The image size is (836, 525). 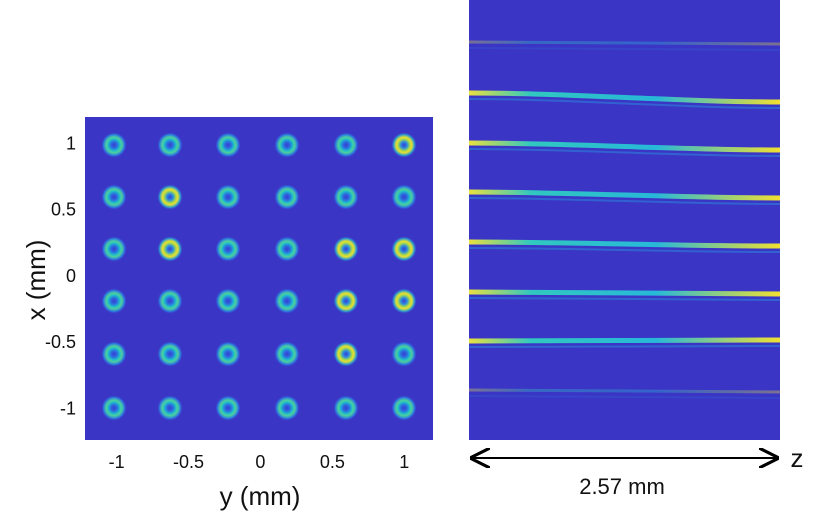 What do you see at coordinates (117, 462) in the screenshot?
I see `x-tick-label: -1` at bounding box center [117, 462].